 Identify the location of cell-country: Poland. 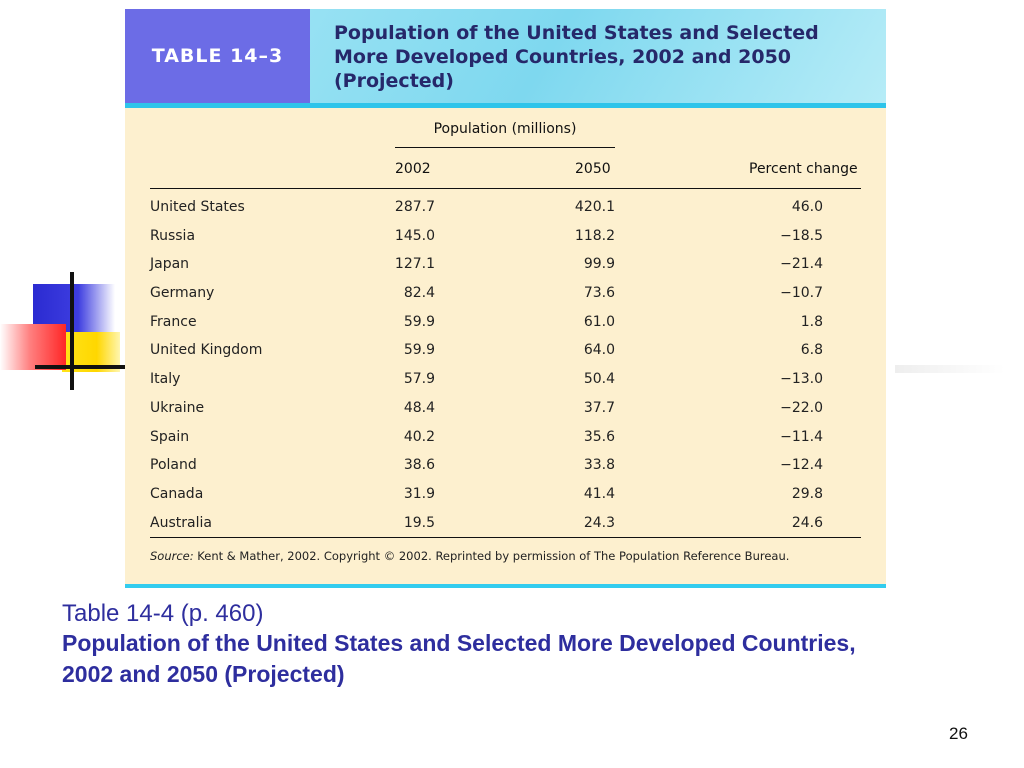
(173, 465).